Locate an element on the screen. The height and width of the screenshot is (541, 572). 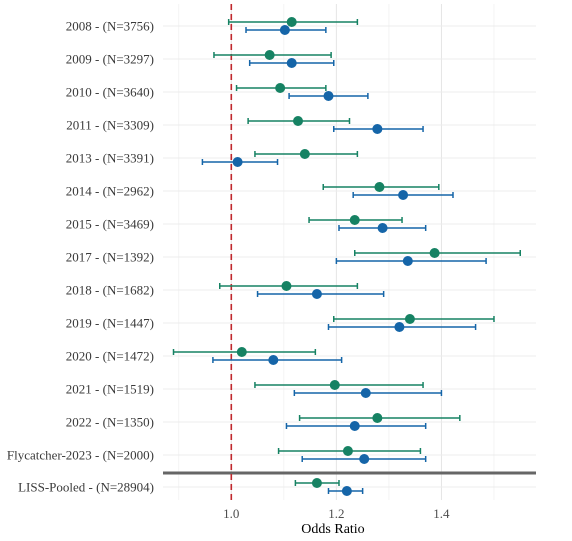
row-label: 2015 - (N=3469) is located at coordinates (110, 224).